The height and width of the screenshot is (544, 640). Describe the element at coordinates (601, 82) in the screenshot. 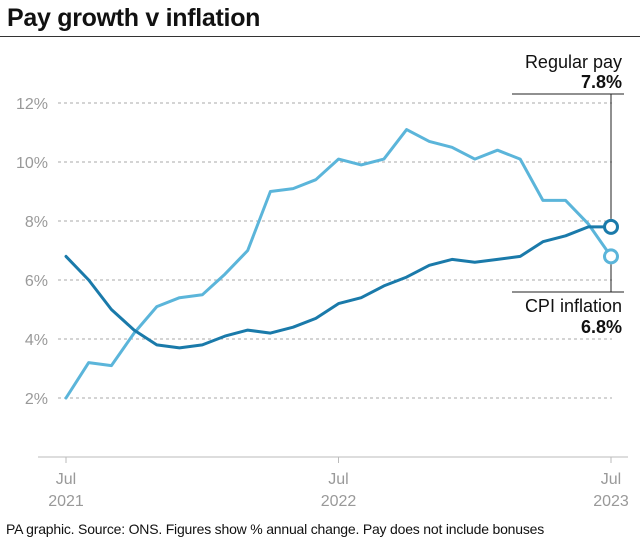

I see `pay-value-label: 7.8%` at that location.